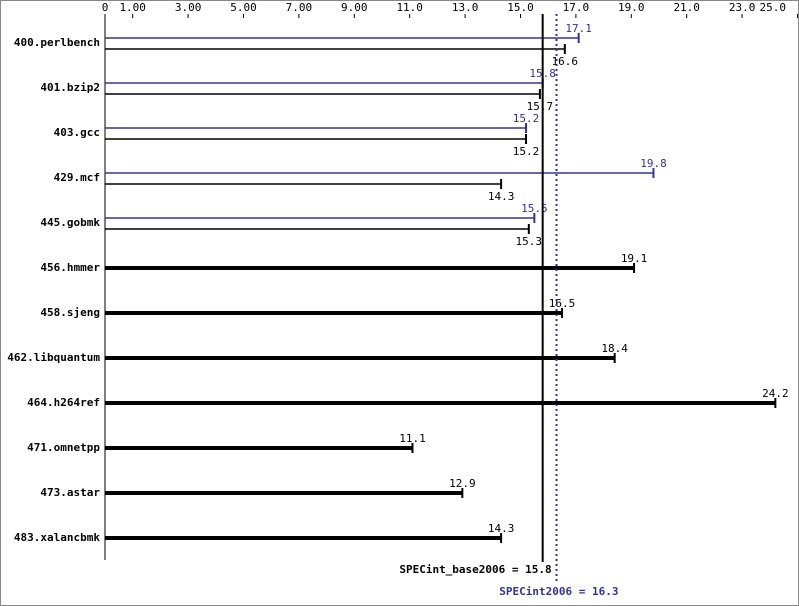 The width and height of the screenshot is (799, 606). What do you see at coordinates (57, 42) in the screenshot?
I see `category-label: 400.perlbench` at bounding box center [57, 42].